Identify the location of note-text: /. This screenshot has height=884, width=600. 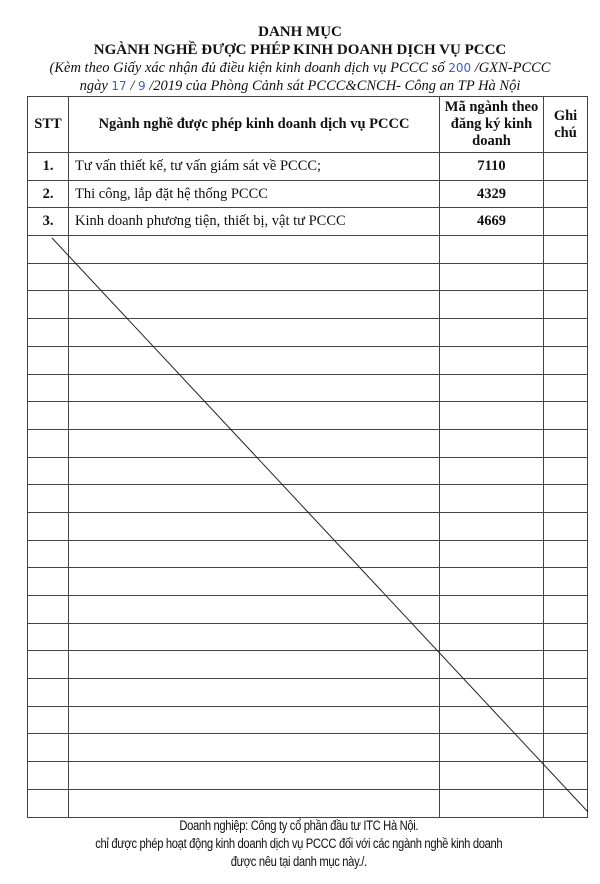
(132, 86).